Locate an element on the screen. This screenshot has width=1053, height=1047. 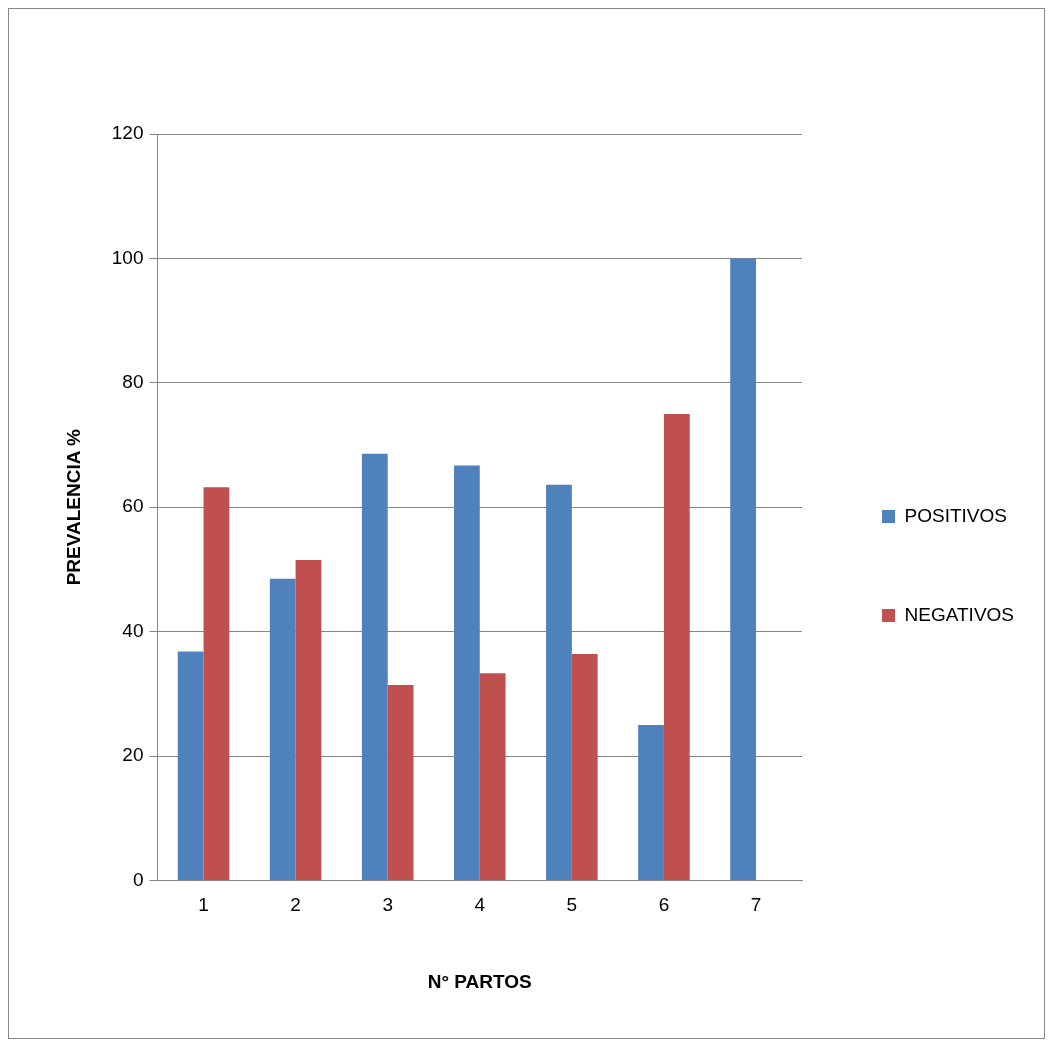
y-tick-label: 60 is located at coordinates (133, 506).